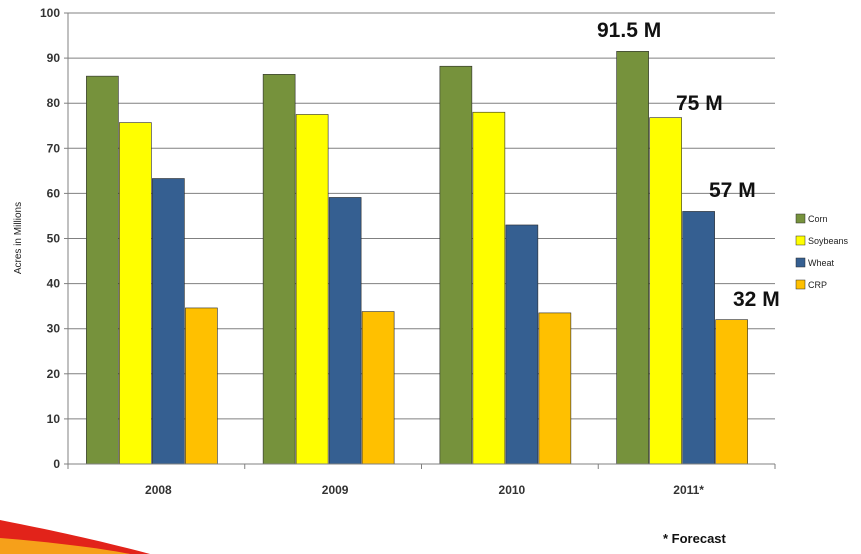  What do you see at coordinates (54, 419) in the screenshot?
I see `y-tick-label: 10` at bounding box center [54, 419].